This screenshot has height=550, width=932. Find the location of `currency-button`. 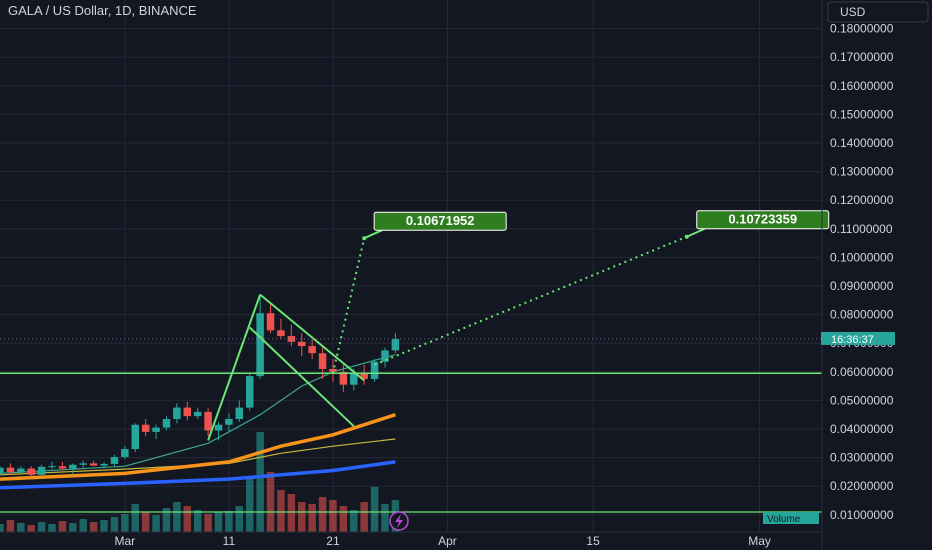

currency-button is located at coordinates (878, 12).